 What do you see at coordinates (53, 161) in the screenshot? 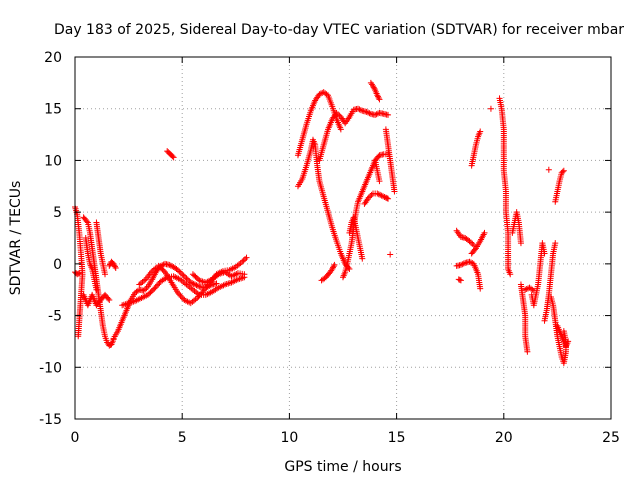
I see `y-tick-label: 10` at bounding box center [53, 161].